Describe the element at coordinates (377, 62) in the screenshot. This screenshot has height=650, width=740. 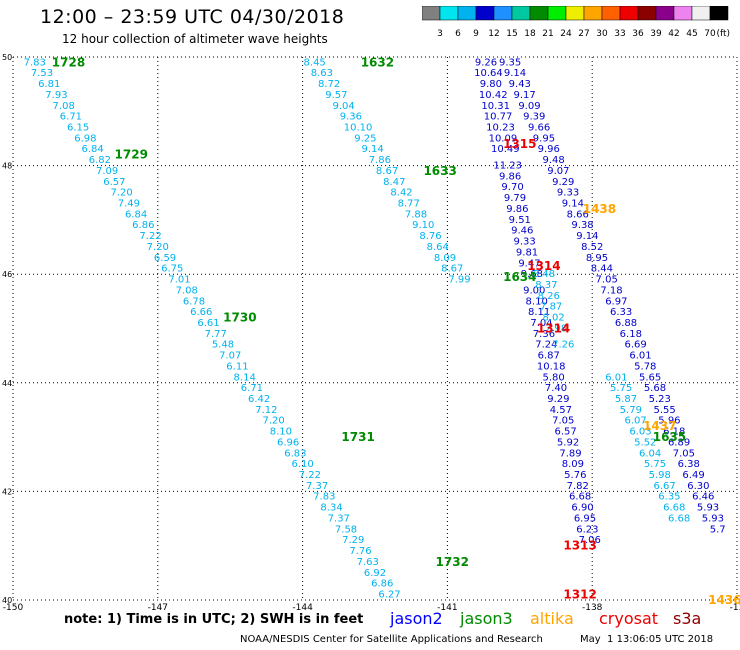
I see `pass-id-label: 1632` at that location.